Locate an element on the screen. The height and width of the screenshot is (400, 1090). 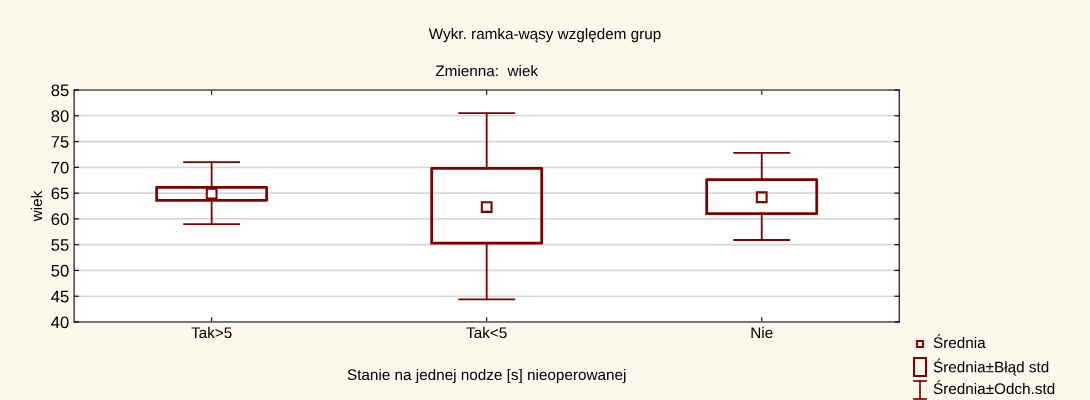
x-axis-title: Stanie na jednej nodze [s] nieoperowanej is located at coordinates (486, 376).